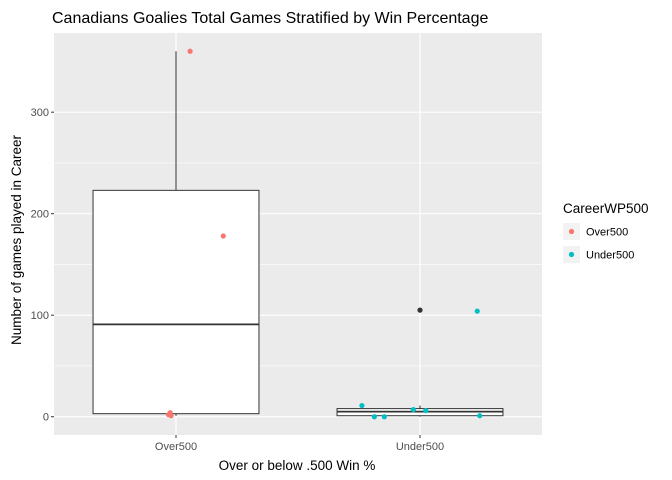  What do you see at coordinates (176, 302) in the screenshot?
I see `box-iqr` at bounding box center [176, 302].